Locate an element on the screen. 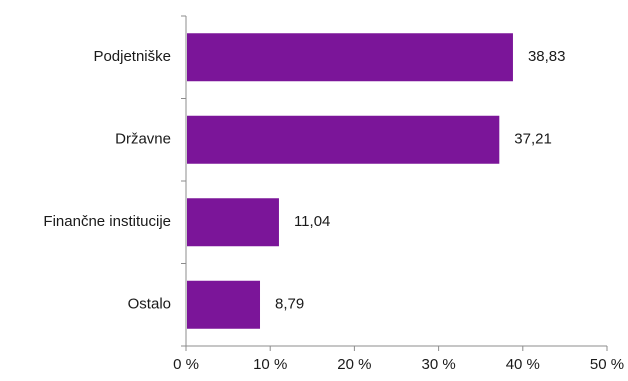 The height and width of the screenshot is (381, 628). x-tick-label: 20 % is located at coordinates (354, 364).